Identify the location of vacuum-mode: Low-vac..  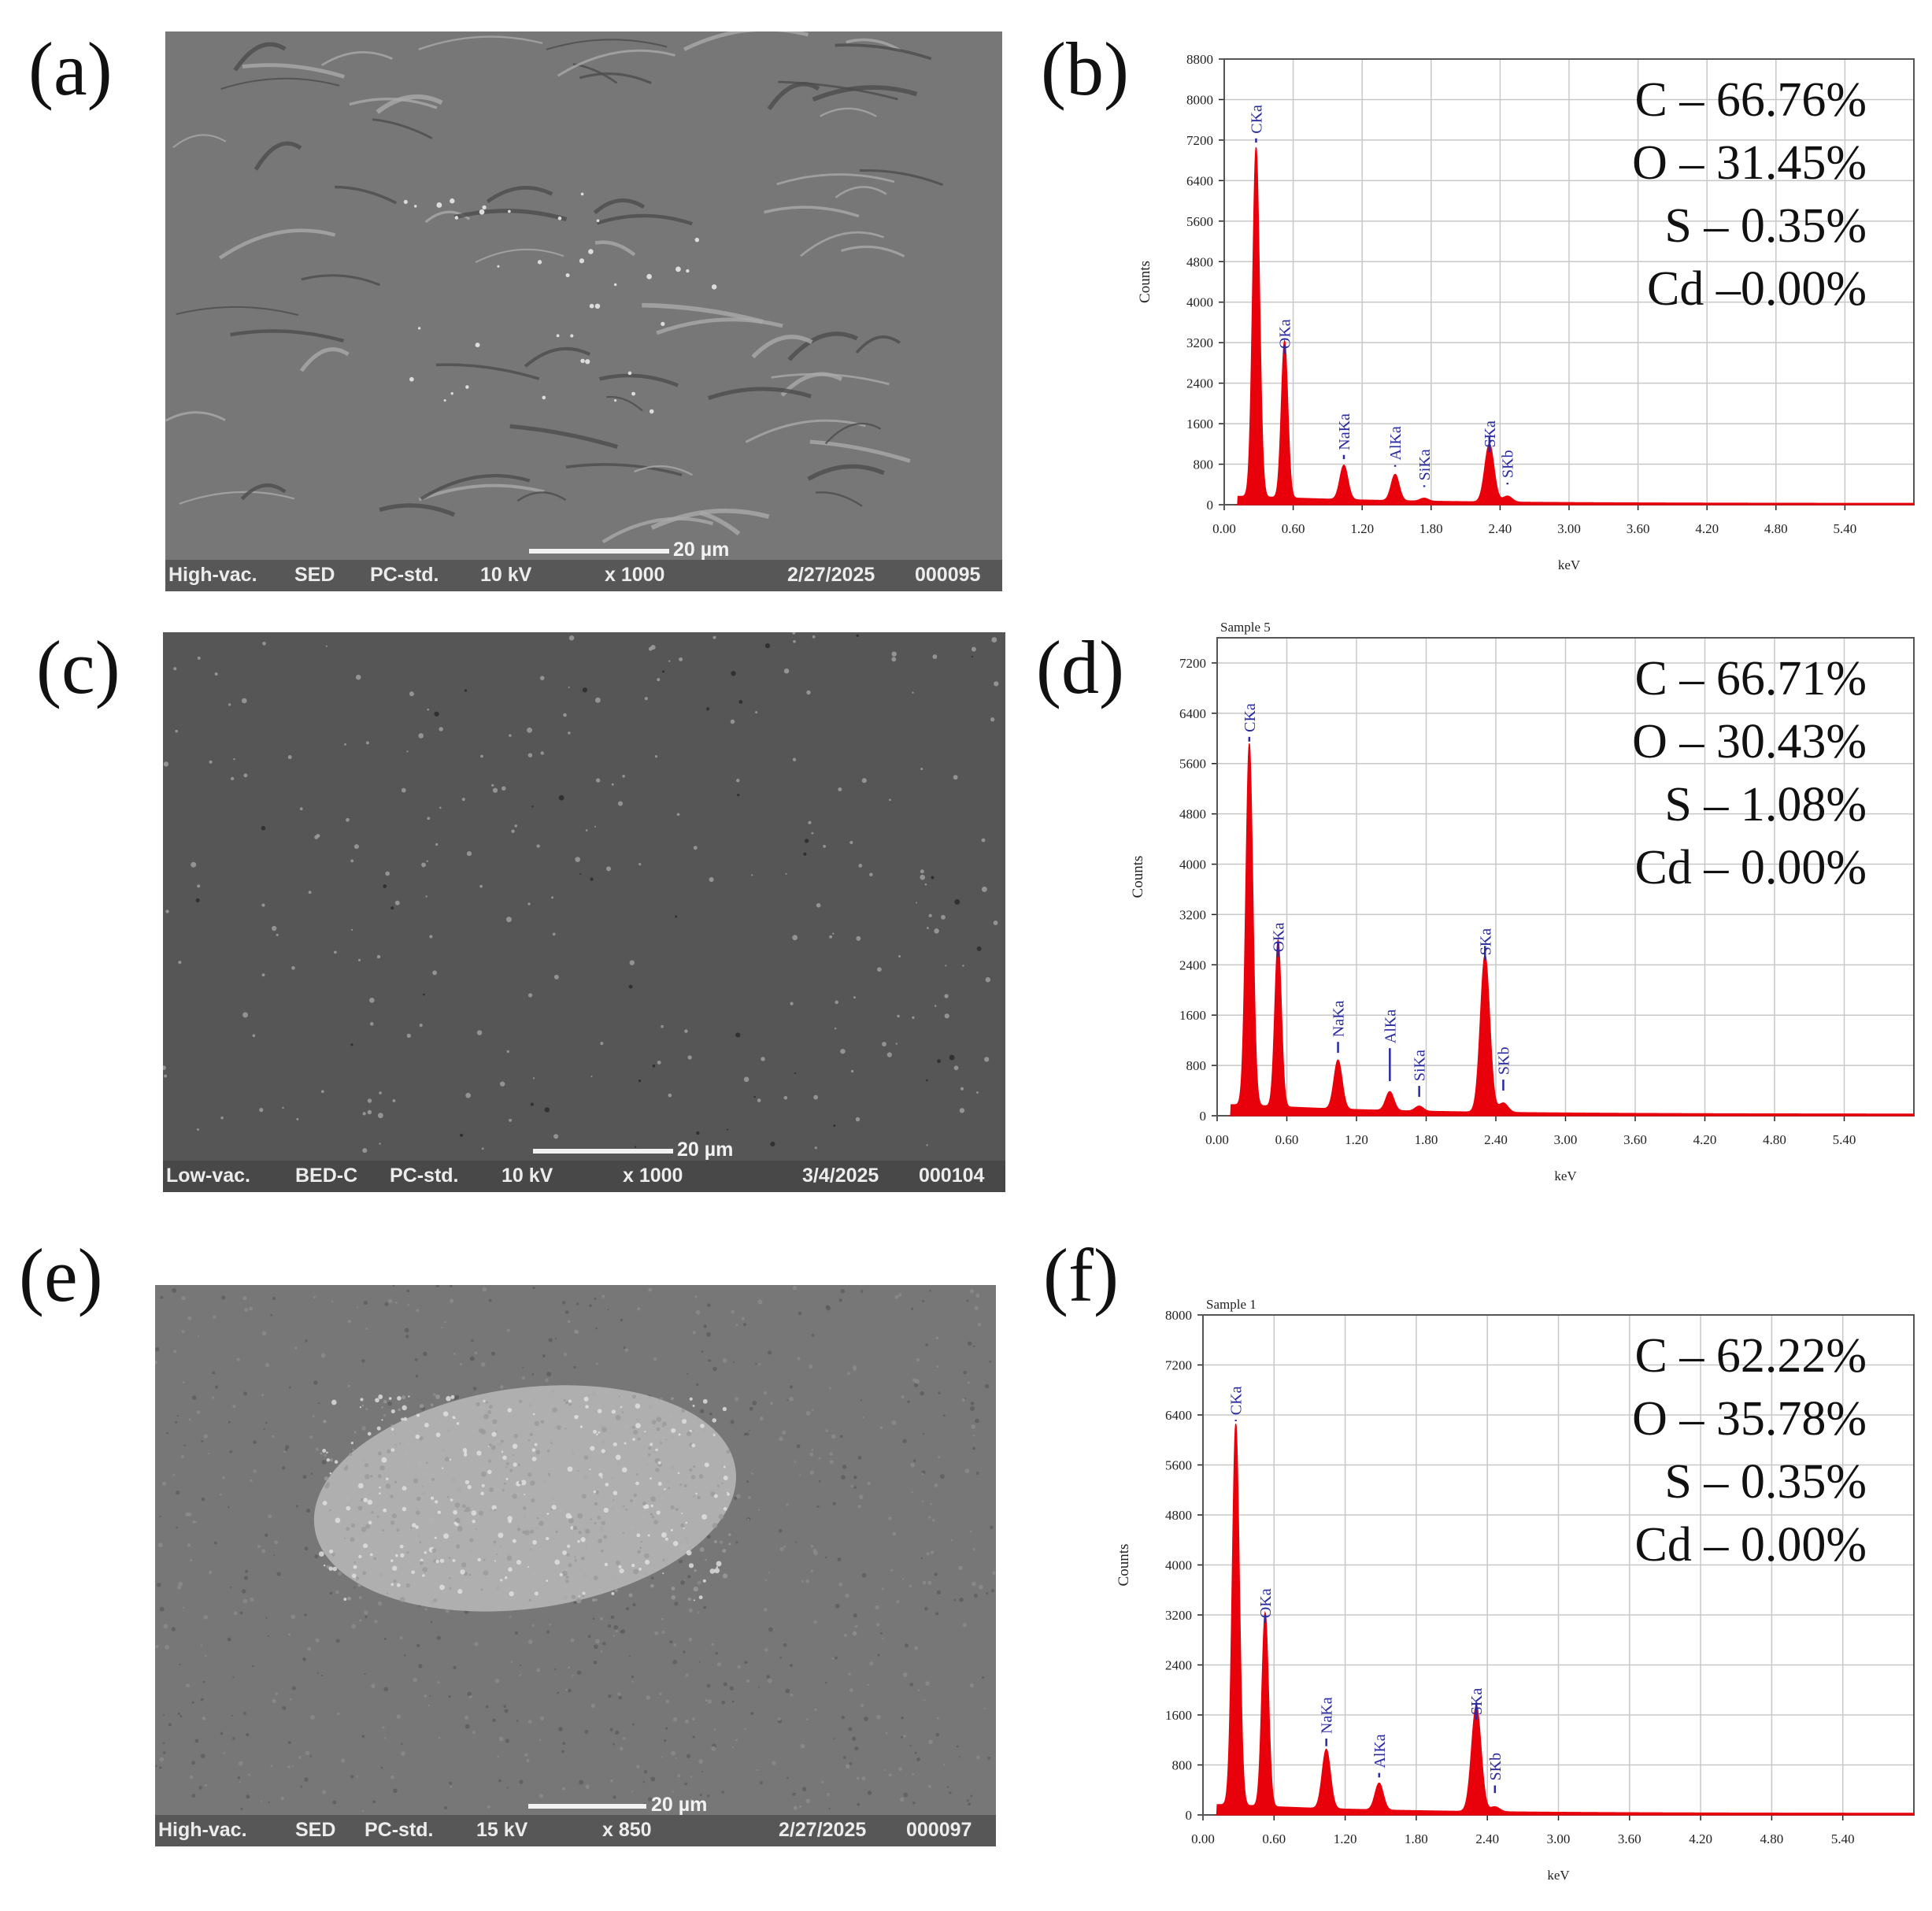
(208, 1176).